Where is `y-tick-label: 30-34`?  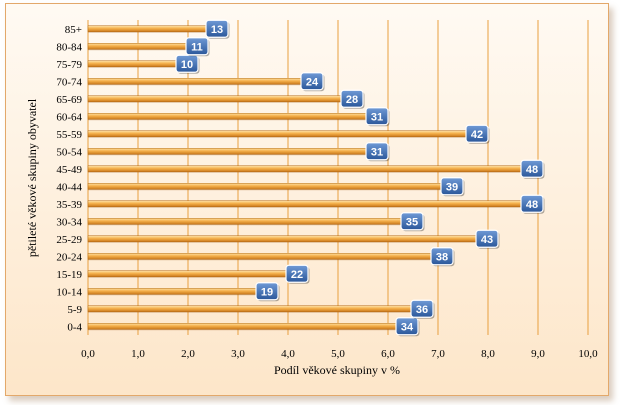 y-tick-label: 30-34 is located at coordinates (69, 222).